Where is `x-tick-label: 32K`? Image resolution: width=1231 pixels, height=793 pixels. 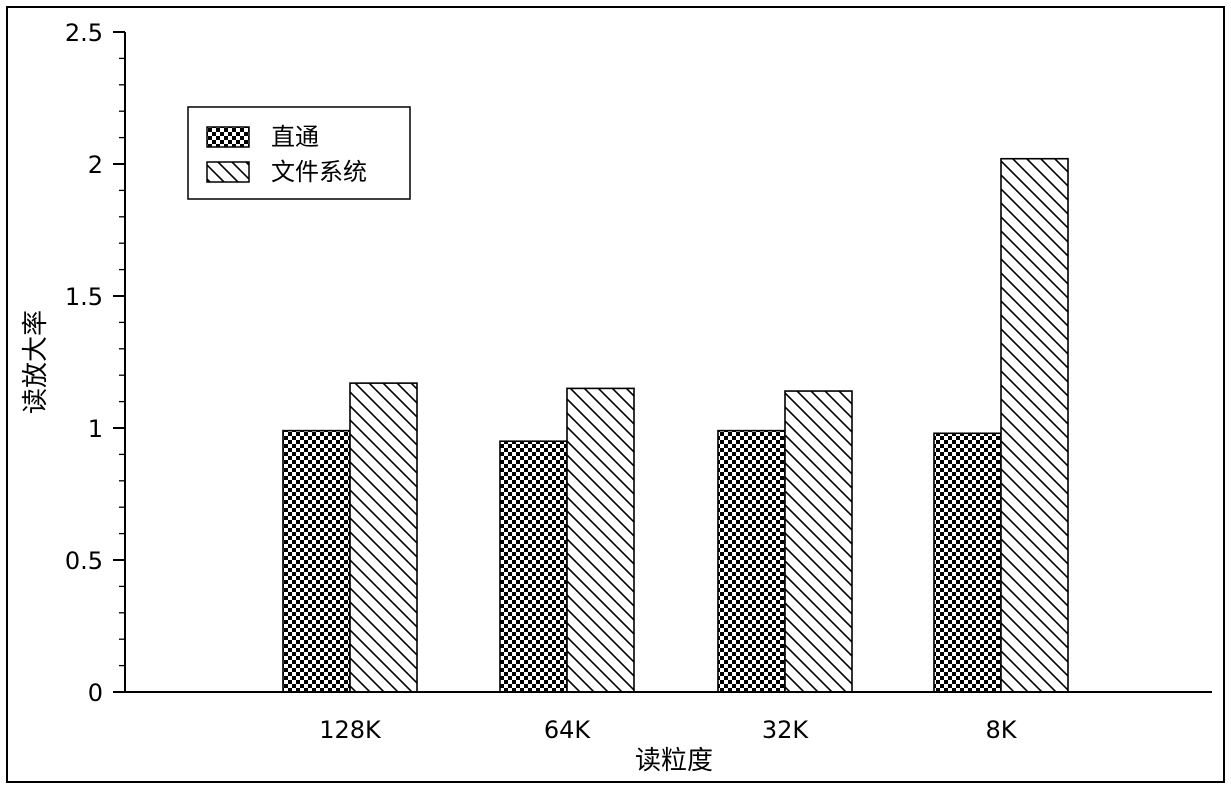
x-tick-label: 32K is located at coordinates (786, 730).